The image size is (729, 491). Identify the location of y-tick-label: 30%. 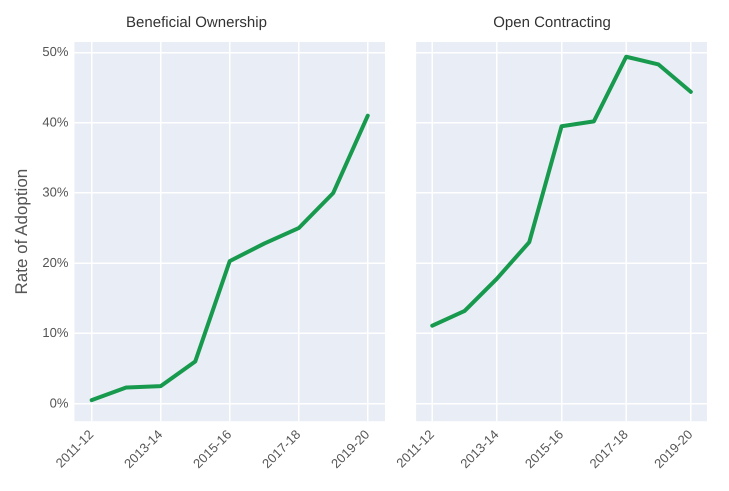
(55, 192).